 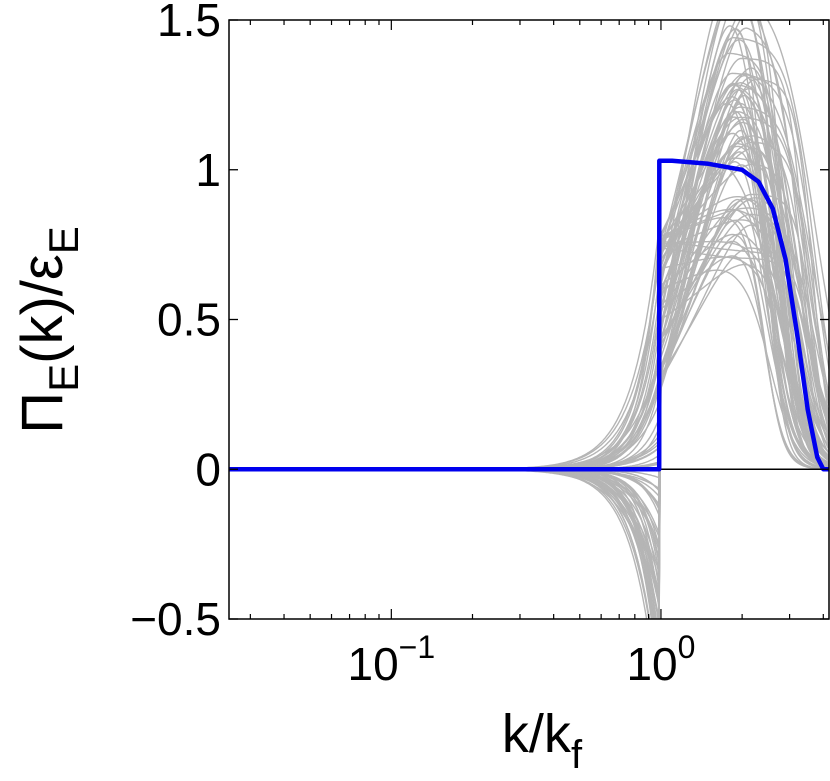 What do you see at coordinates (63, 378) in the screenshot?
I see `y-axis-label-sub1: E` at bounding box center [63, 378].